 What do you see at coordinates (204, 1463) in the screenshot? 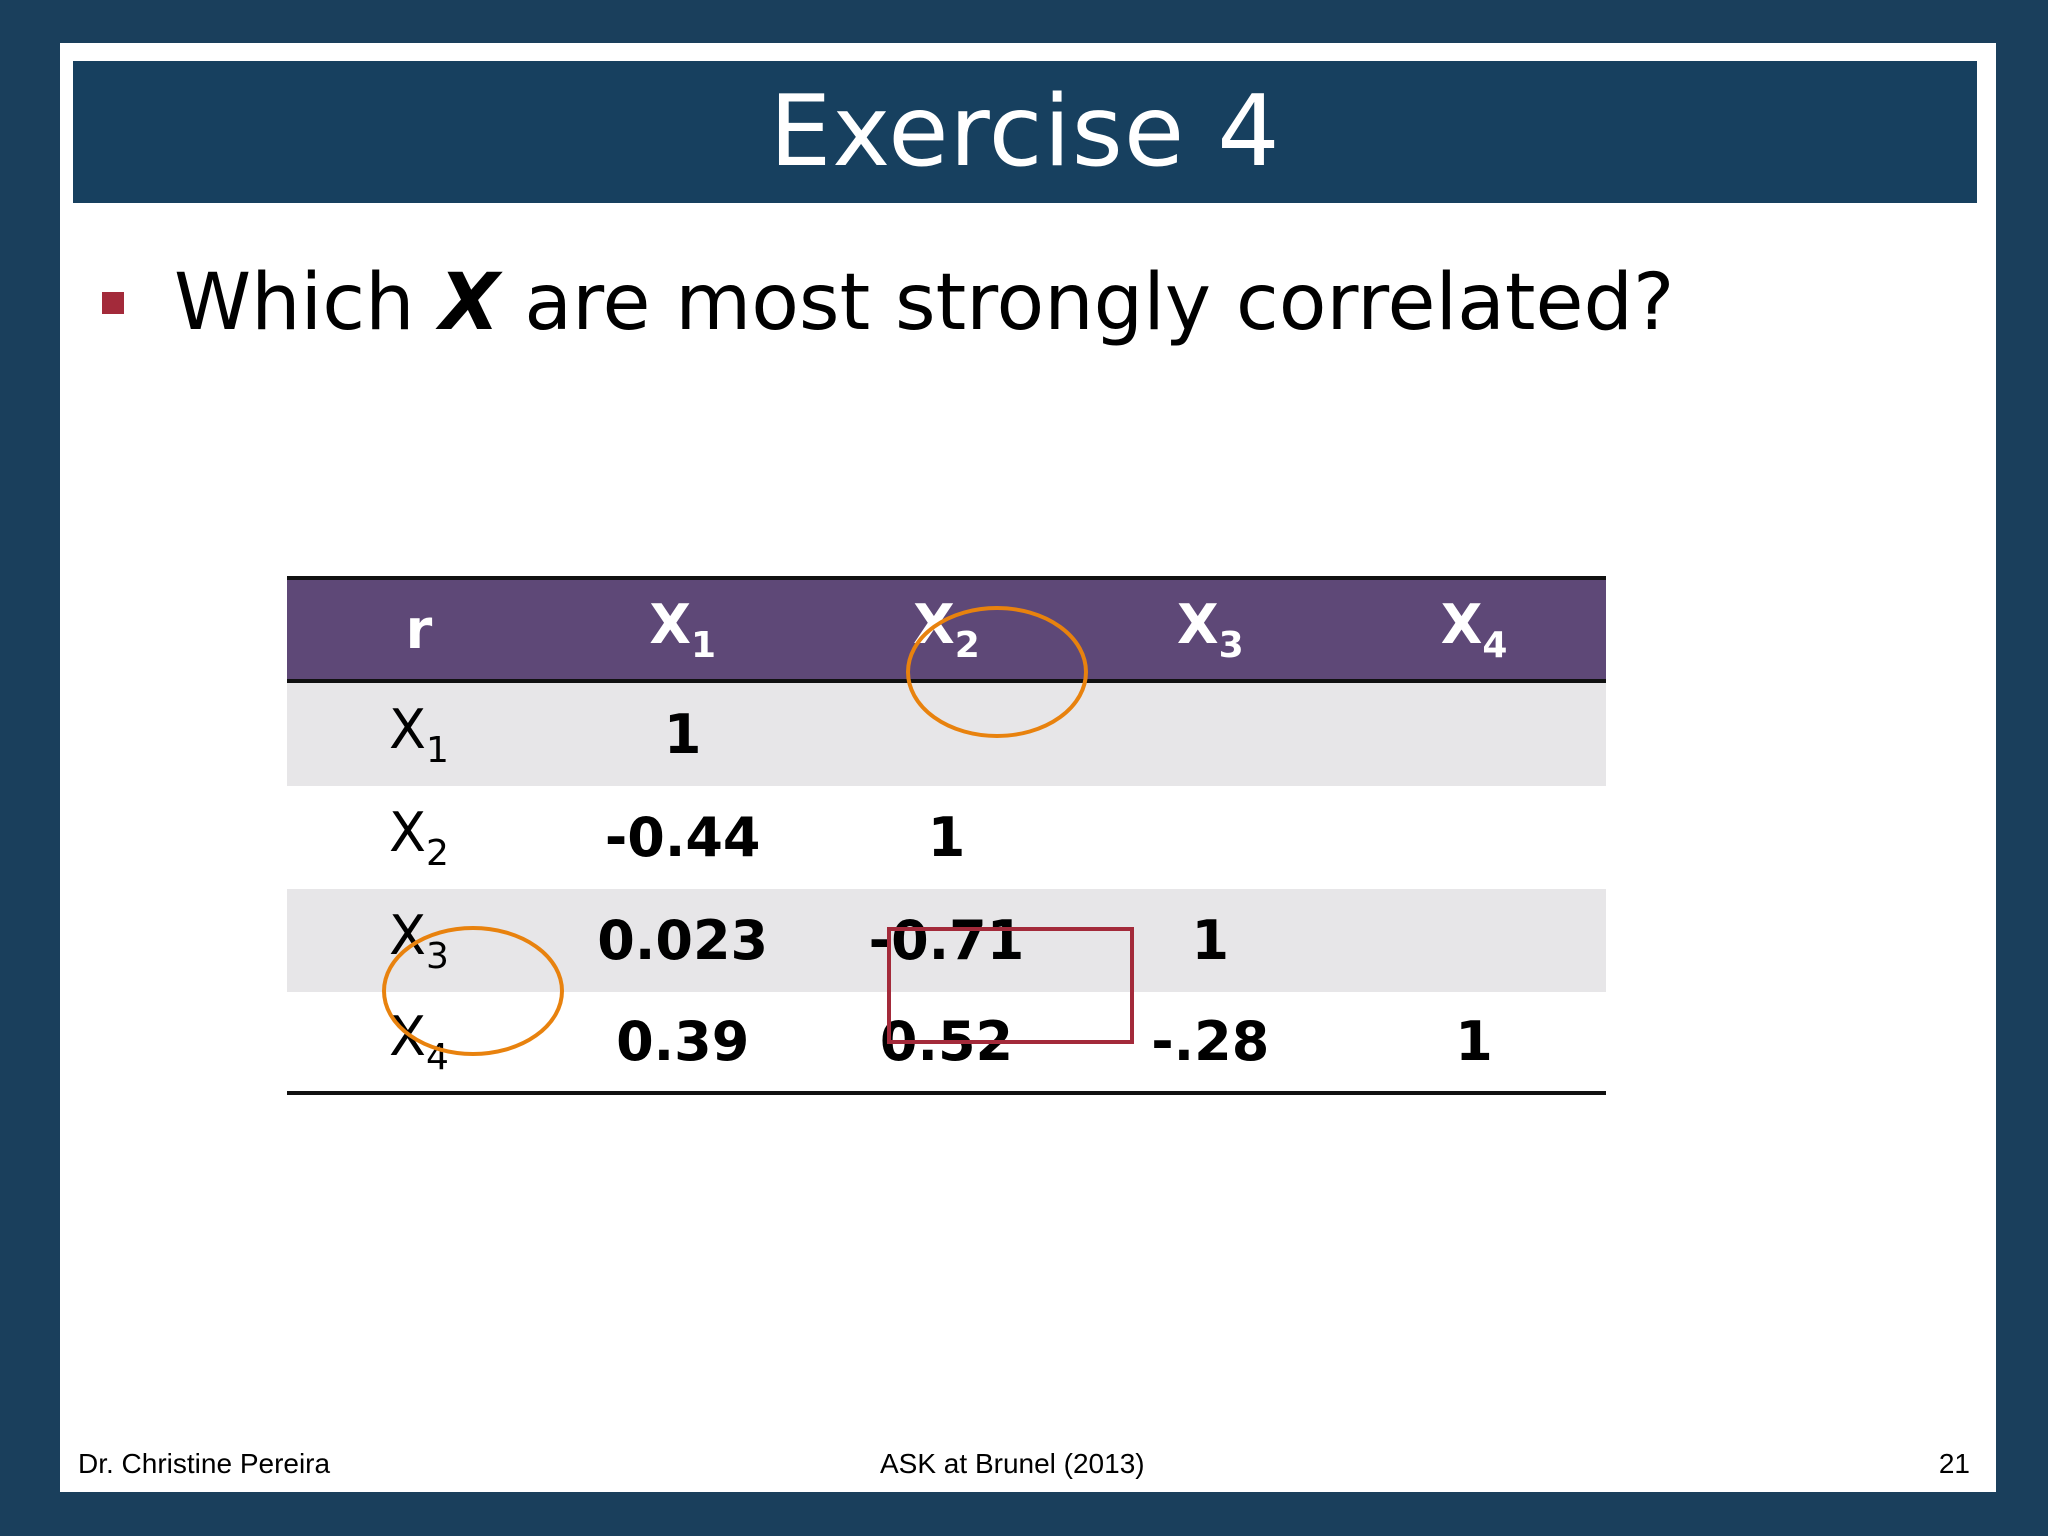
I see `footer-author: Dr. Christine Pereira` at bounding box center [204, 1463].